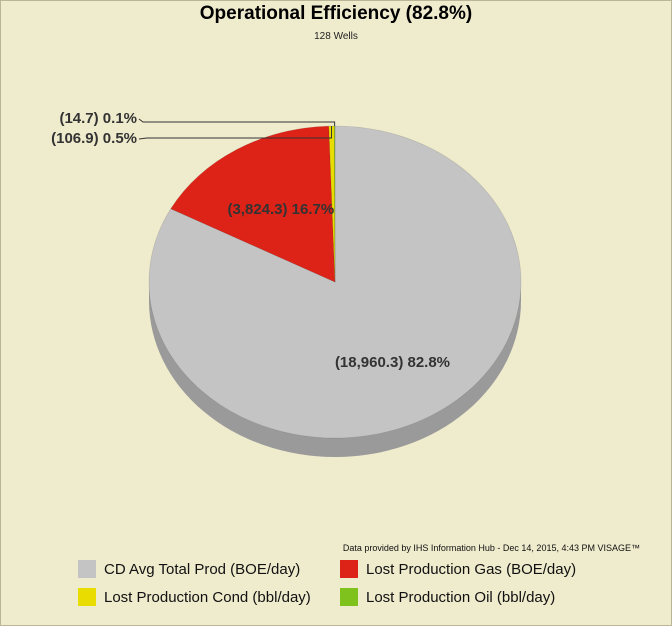 This screenshot has width=672, height=626. Describe the element at coordinates (94, 138) in the screenshot. I see `slice-label-2: (106.9) 0.5%` at that location.